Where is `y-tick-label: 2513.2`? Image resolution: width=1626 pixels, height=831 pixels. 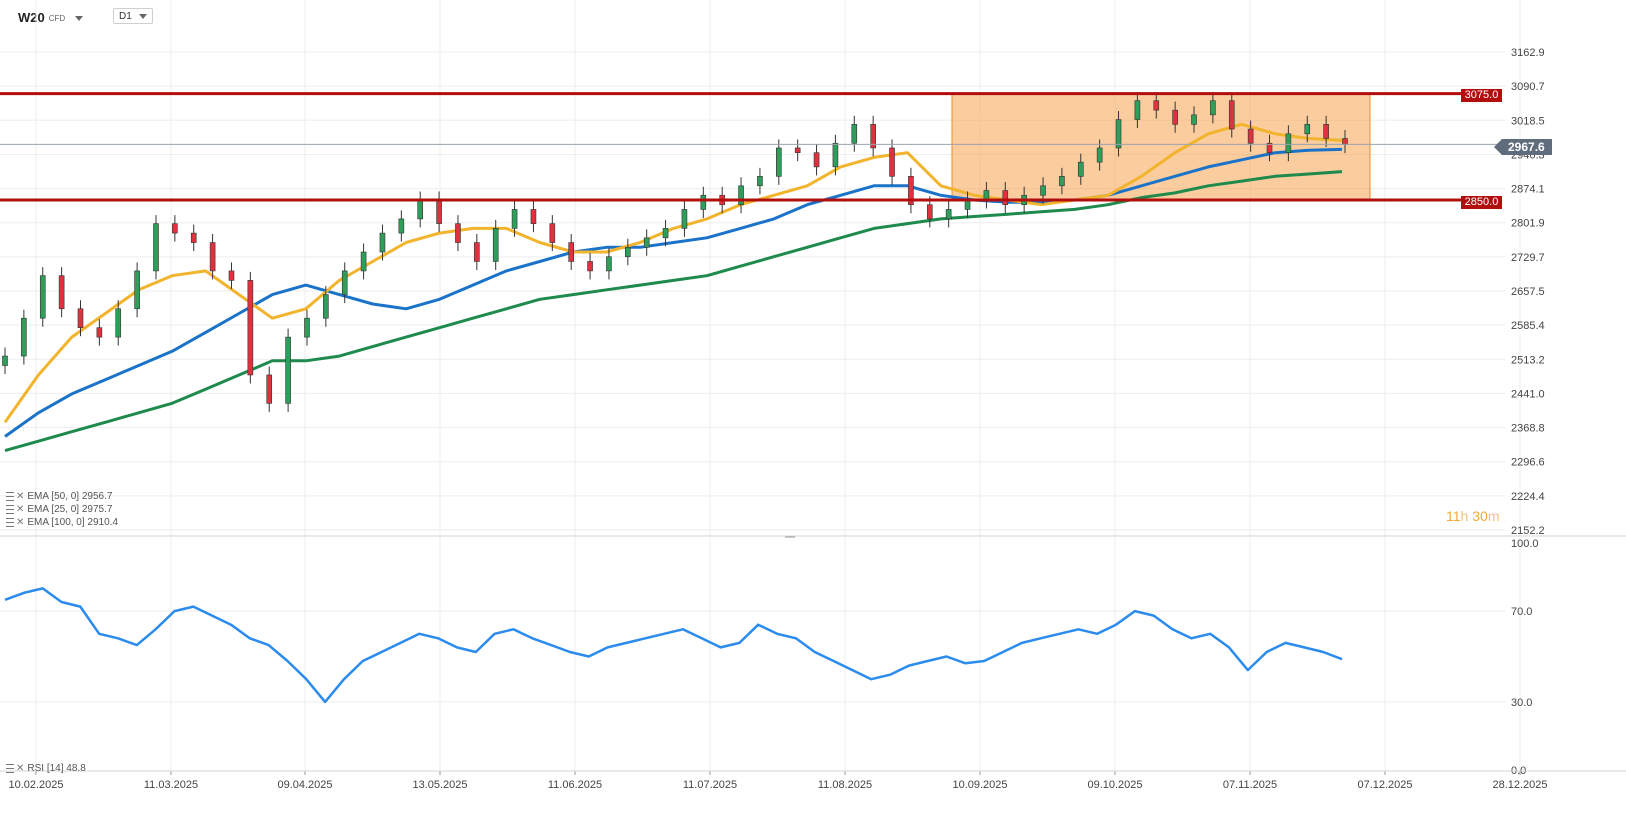
y-tick-label: 2513.2 is located at coordinates (1528, 360).